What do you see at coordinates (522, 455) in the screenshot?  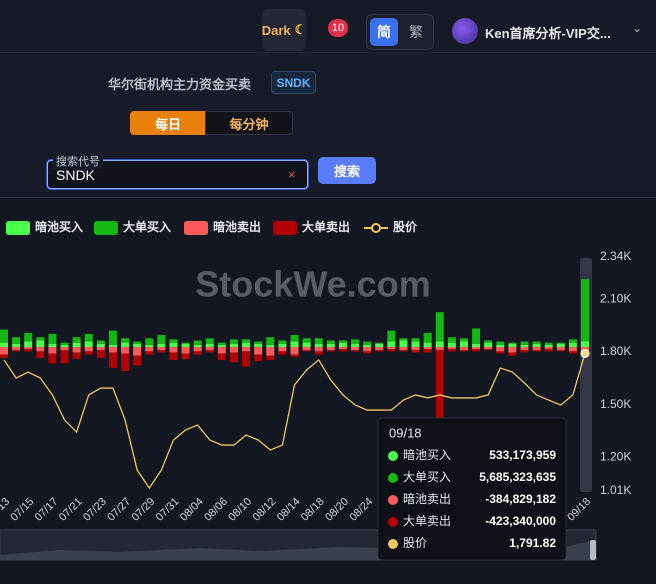 I see `tooltip-value: 533,173,959` at bounding box center [522, 455].